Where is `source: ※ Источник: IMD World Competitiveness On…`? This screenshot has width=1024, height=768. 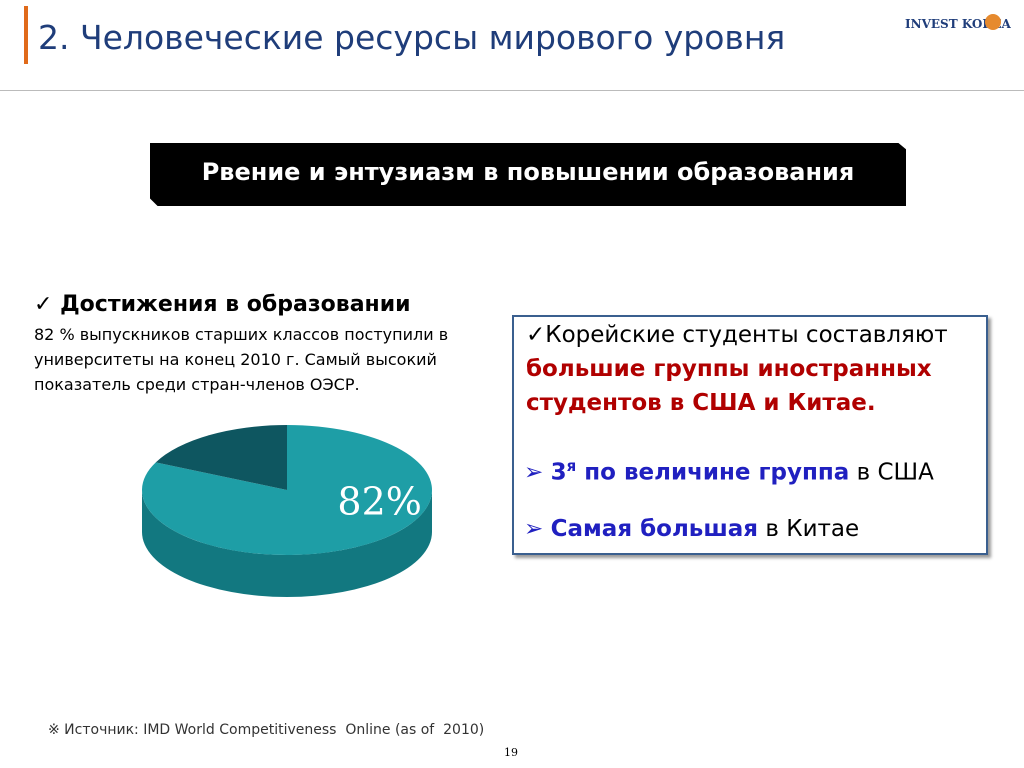 source: ※ Источник: IMD World Competitiveness On… is located at coordinates (266, 730).